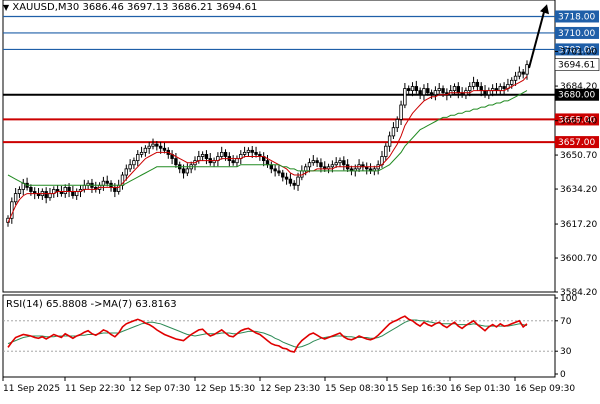 This screenshot has height=404, width=600. I want to click on level-label-3710.00: 3710.00, so click(576, 34).